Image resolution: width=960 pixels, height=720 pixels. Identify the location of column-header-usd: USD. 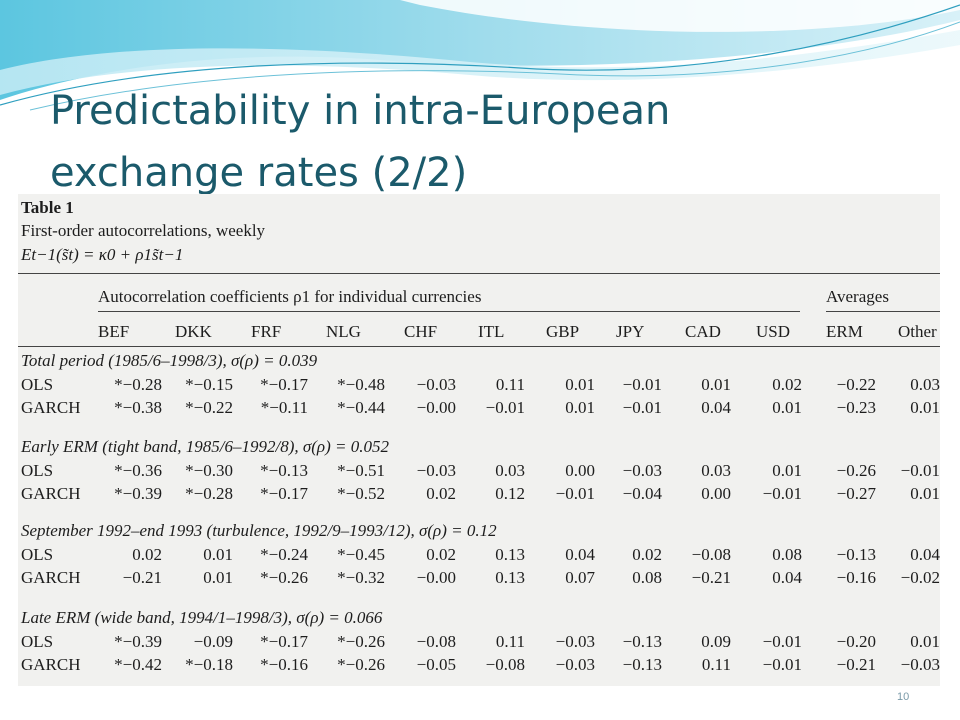
(773, 331).